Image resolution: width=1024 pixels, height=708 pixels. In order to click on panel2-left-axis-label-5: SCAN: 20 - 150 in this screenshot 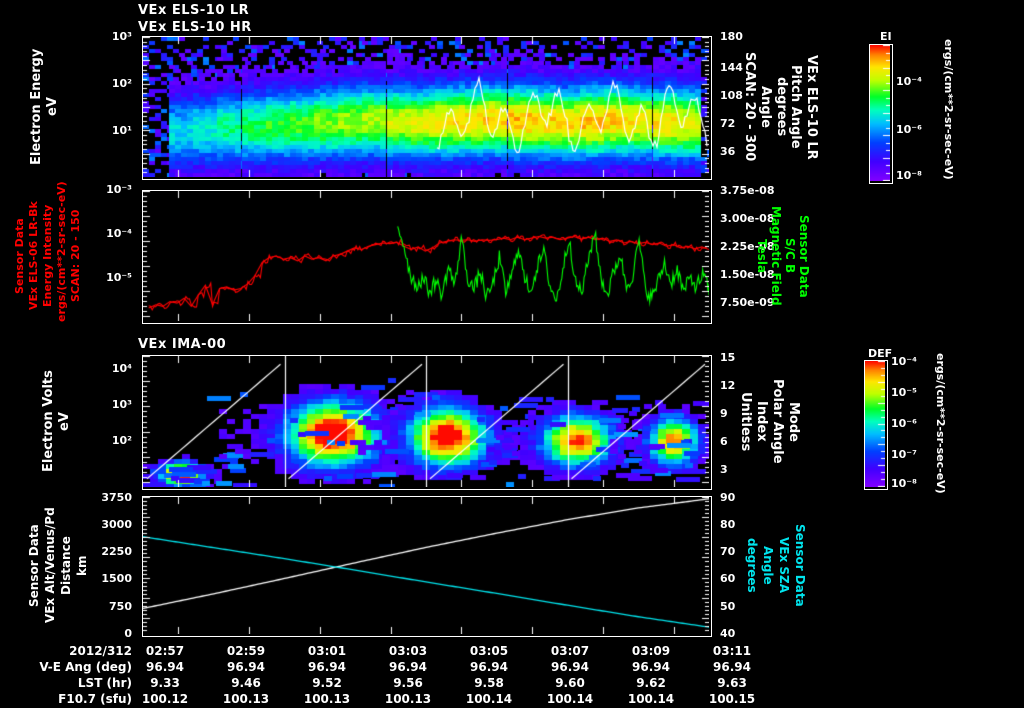, I will do `click(75, 256)`.